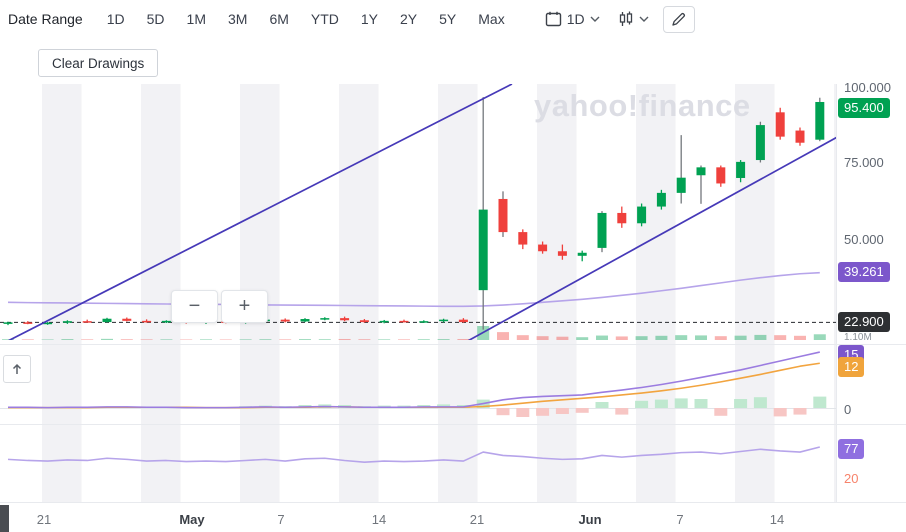 This screenshot has height=532, width=906. I want to click on range-button-1m: 1M, so click(196, 19).